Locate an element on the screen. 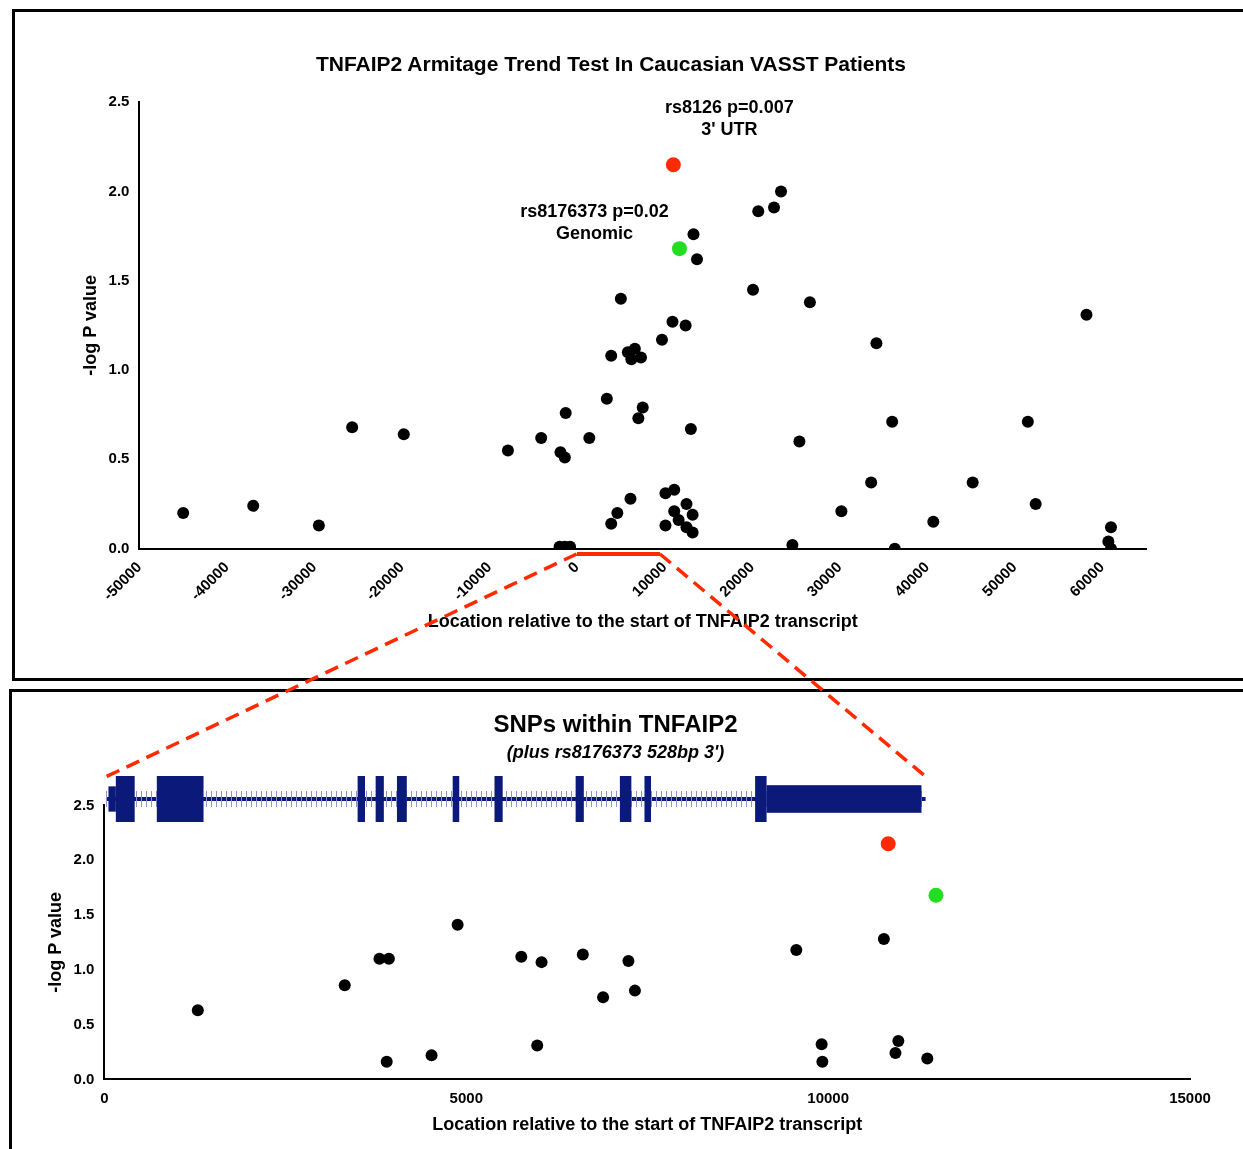 Image resolution: width=1243 pixels, height=1149 pixels. annotation: rs8176373 p=0.02 Genomic is located at coordinates (594, 221).